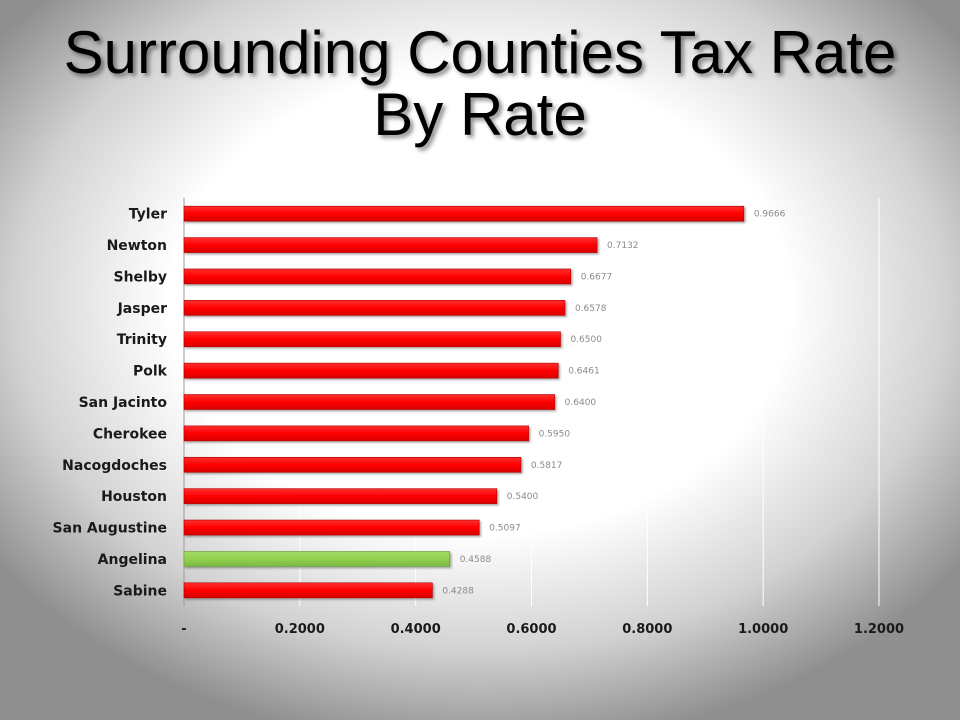  Describe the element at coordinates (132, 560) in the screenshot. I see `category-label: Angelina` at that location.